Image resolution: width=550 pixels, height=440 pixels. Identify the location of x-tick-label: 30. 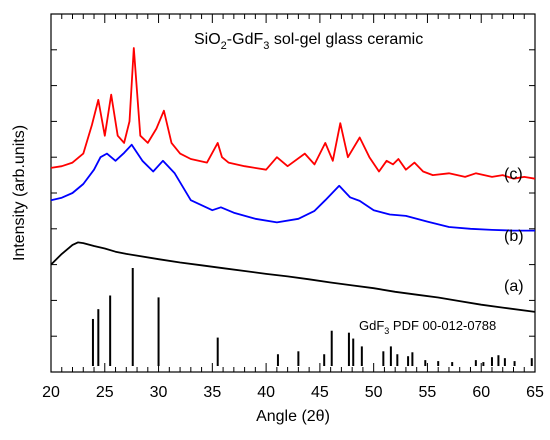
(159, 392).